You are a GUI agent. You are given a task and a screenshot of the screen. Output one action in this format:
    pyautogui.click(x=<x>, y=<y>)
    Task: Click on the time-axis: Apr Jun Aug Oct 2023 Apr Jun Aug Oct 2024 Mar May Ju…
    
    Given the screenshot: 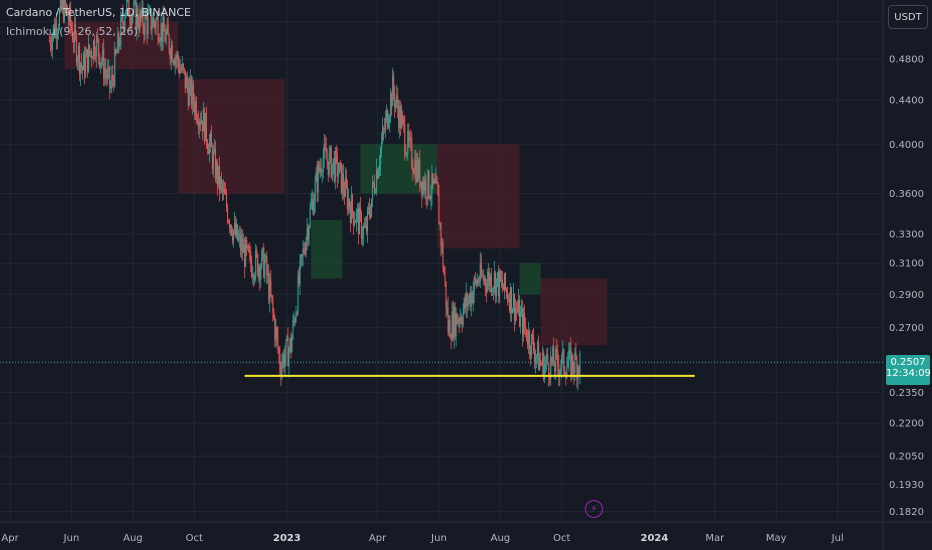 What is the action you would take?
    pyautogui.click(x=422, y=538)
    